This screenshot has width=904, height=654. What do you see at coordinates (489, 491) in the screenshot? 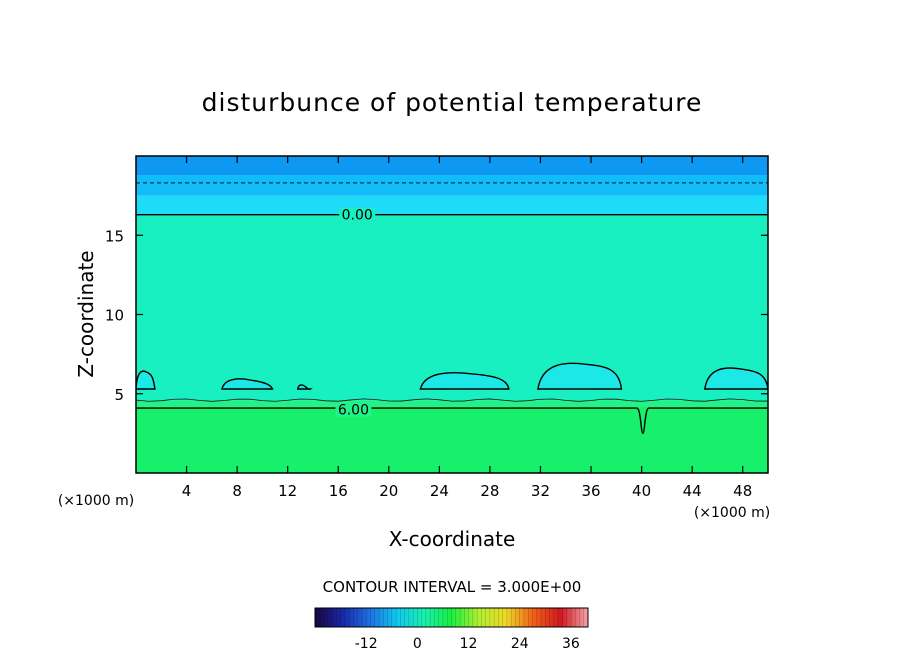
I see `x-tick-label: 28` at bounding box center [489, 491].